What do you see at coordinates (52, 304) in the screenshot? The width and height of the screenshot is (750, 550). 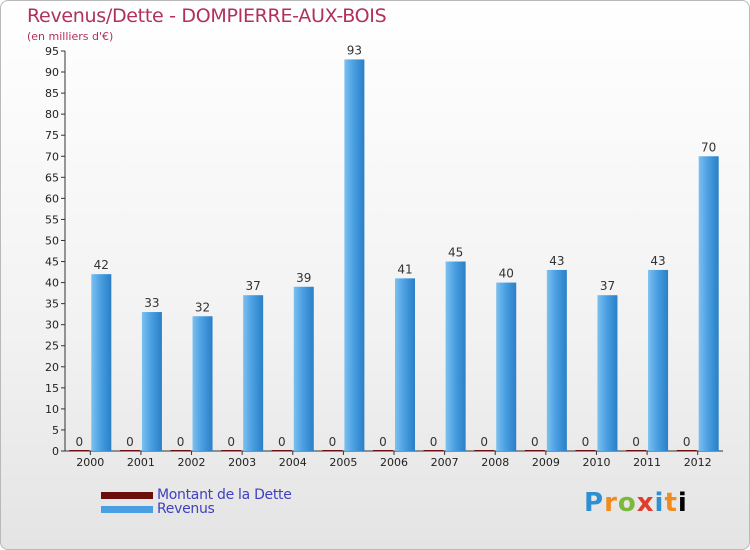 I see `y-tick-label: 35` at bounding box center [52, 304].